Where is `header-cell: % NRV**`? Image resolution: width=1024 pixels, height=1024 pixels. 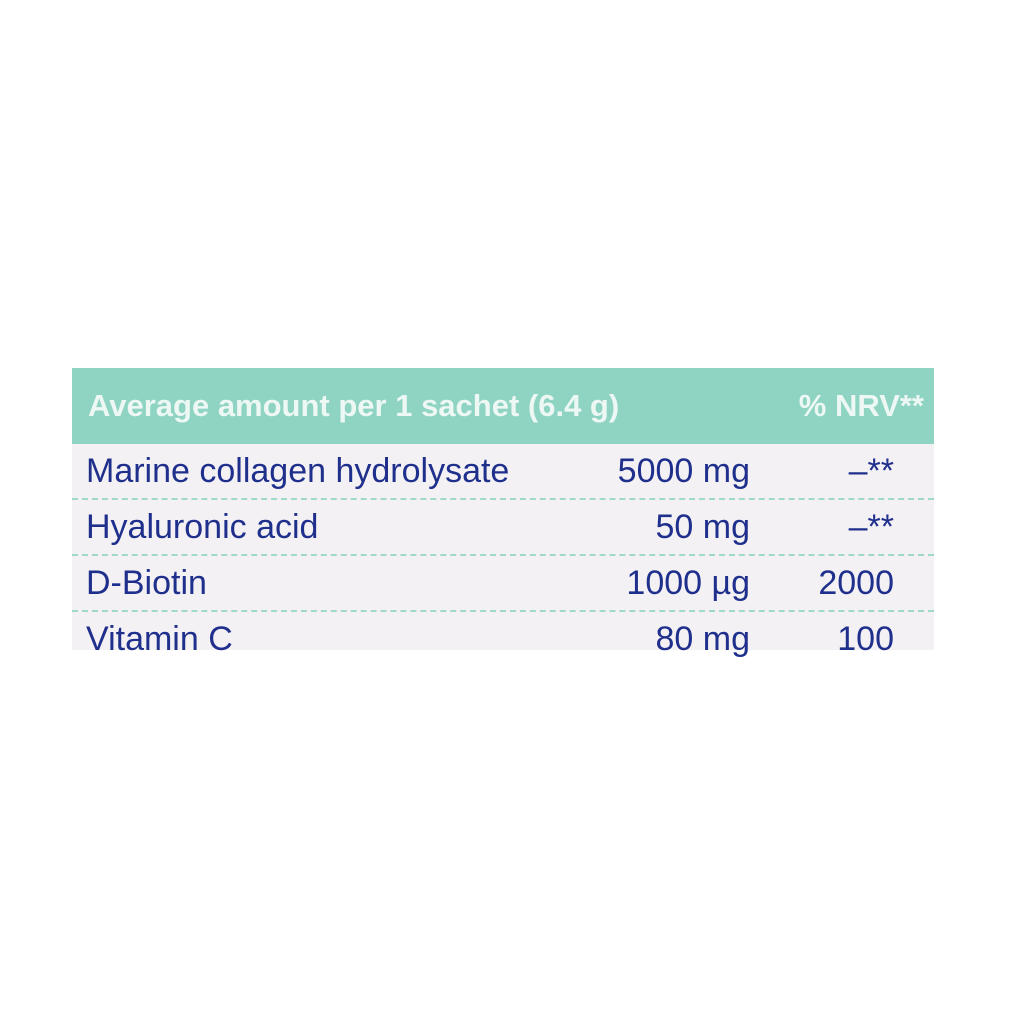 header-cell: % NRV** is located at coordinates (861, 405).